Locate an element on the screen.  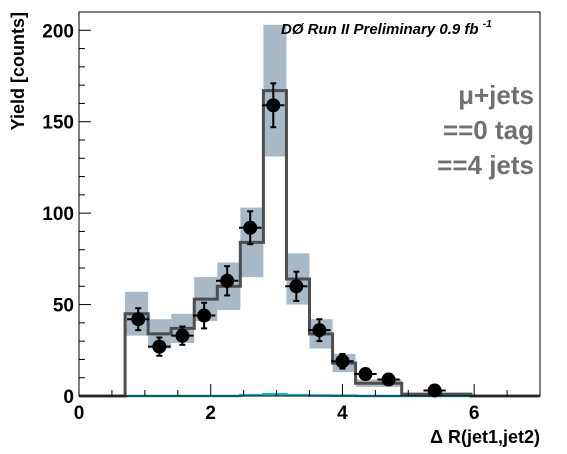
y-tick-label: 150 is located at coordinates (58, 123).